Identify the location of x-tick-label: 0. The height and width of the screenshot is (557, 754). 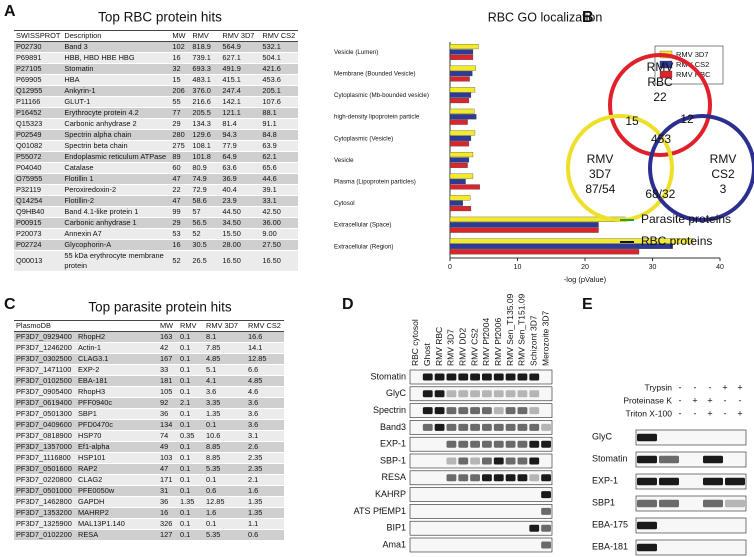
(450, 267).